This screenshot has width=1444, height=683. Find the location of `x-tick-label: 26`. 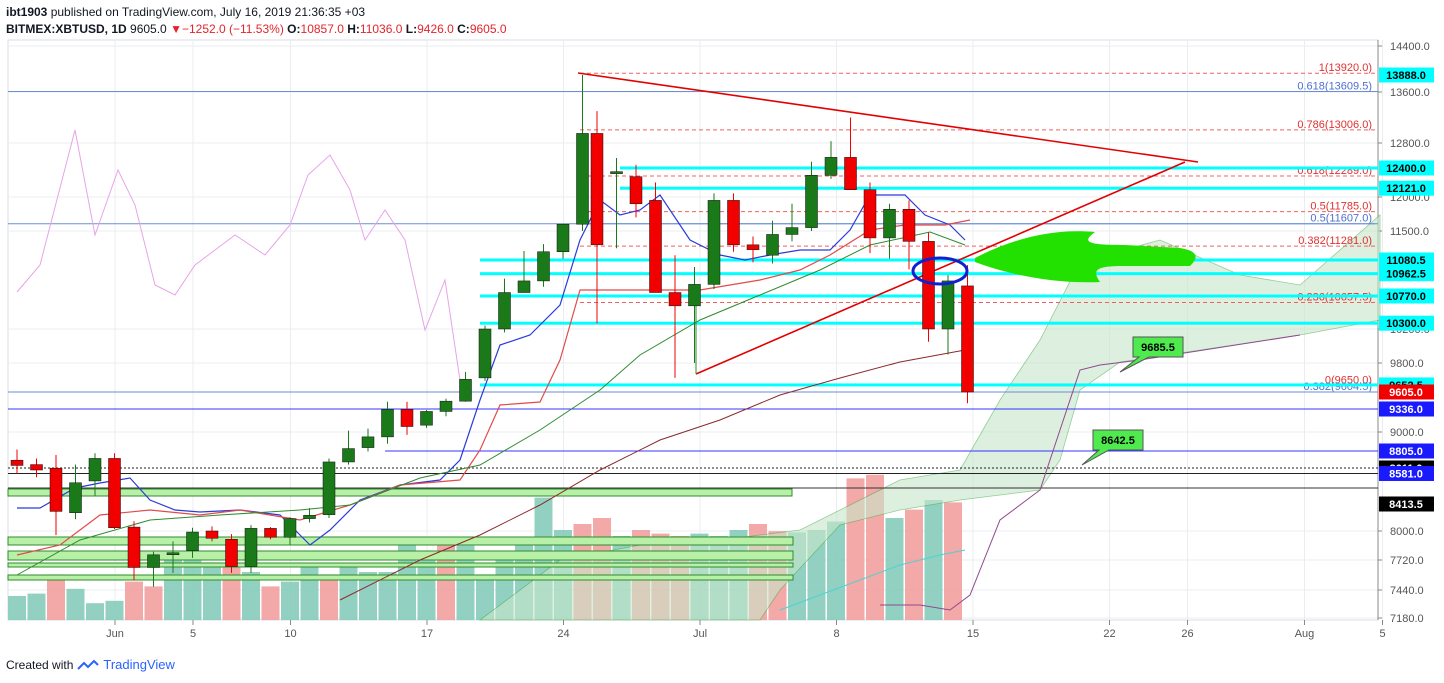

x-tick-label: 26 is located at coordinates (1187, 634).